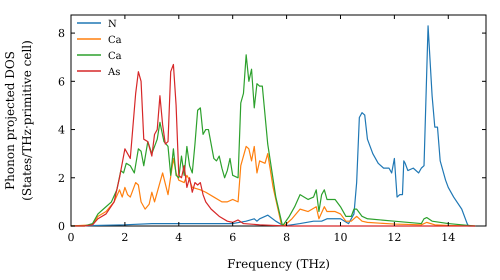 Image resolution: width=500 pixels, height=280 pixels. Describe the element at coordinates (113, 72) in the screenshot. I see `legend-label: As` at that location.